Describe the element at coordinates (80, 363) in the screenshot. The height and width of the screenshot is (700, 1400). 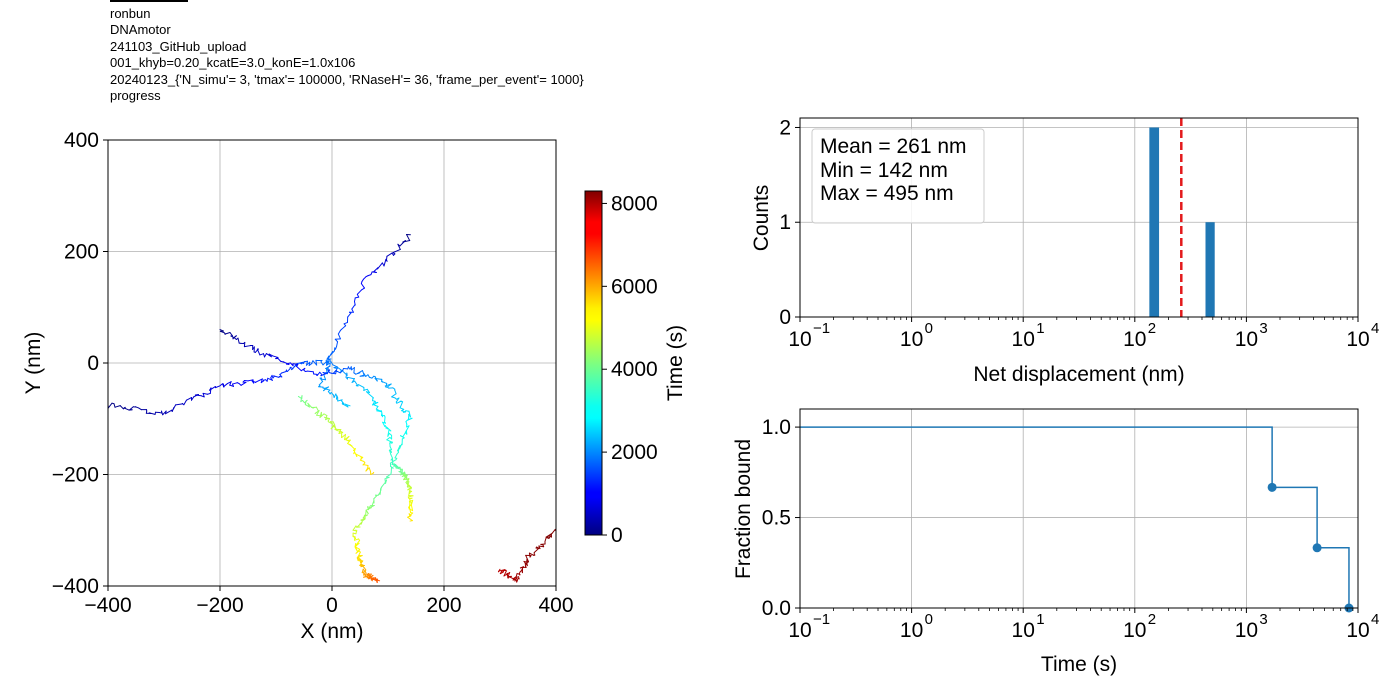
I see `trajectory-y-ticks: −400 −200 0 200 400` at that location.